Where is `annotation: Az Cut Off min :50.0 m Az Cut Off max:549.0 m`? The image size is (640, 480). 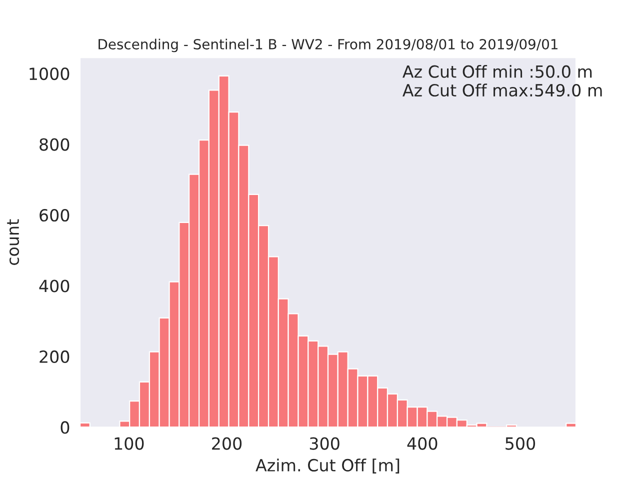 annotation: Az Cut Off min :50.0 m Az Cut Off max:549.0 m is located at coordinates (502, 80).